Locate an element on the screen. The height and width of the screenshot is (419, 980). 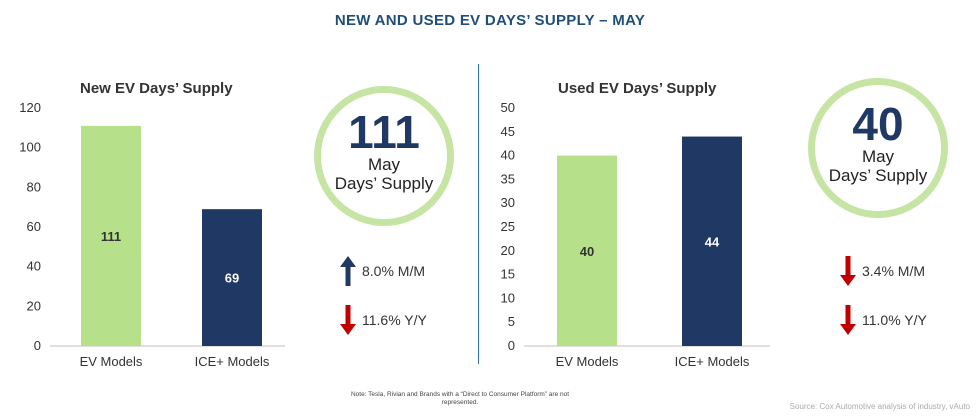
used-ev-y-tick-label: 25 is located at coordinates (508, 226).